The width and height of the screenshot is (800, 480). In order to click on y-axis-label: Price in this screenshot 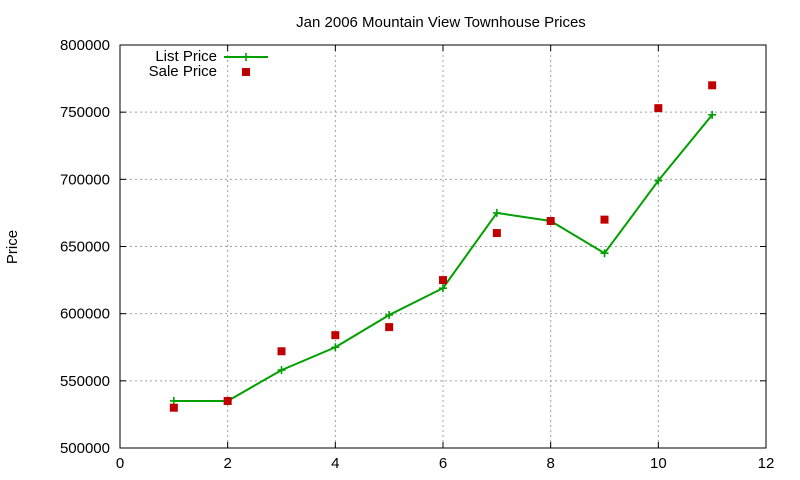, I will do `click(12, 247)`.